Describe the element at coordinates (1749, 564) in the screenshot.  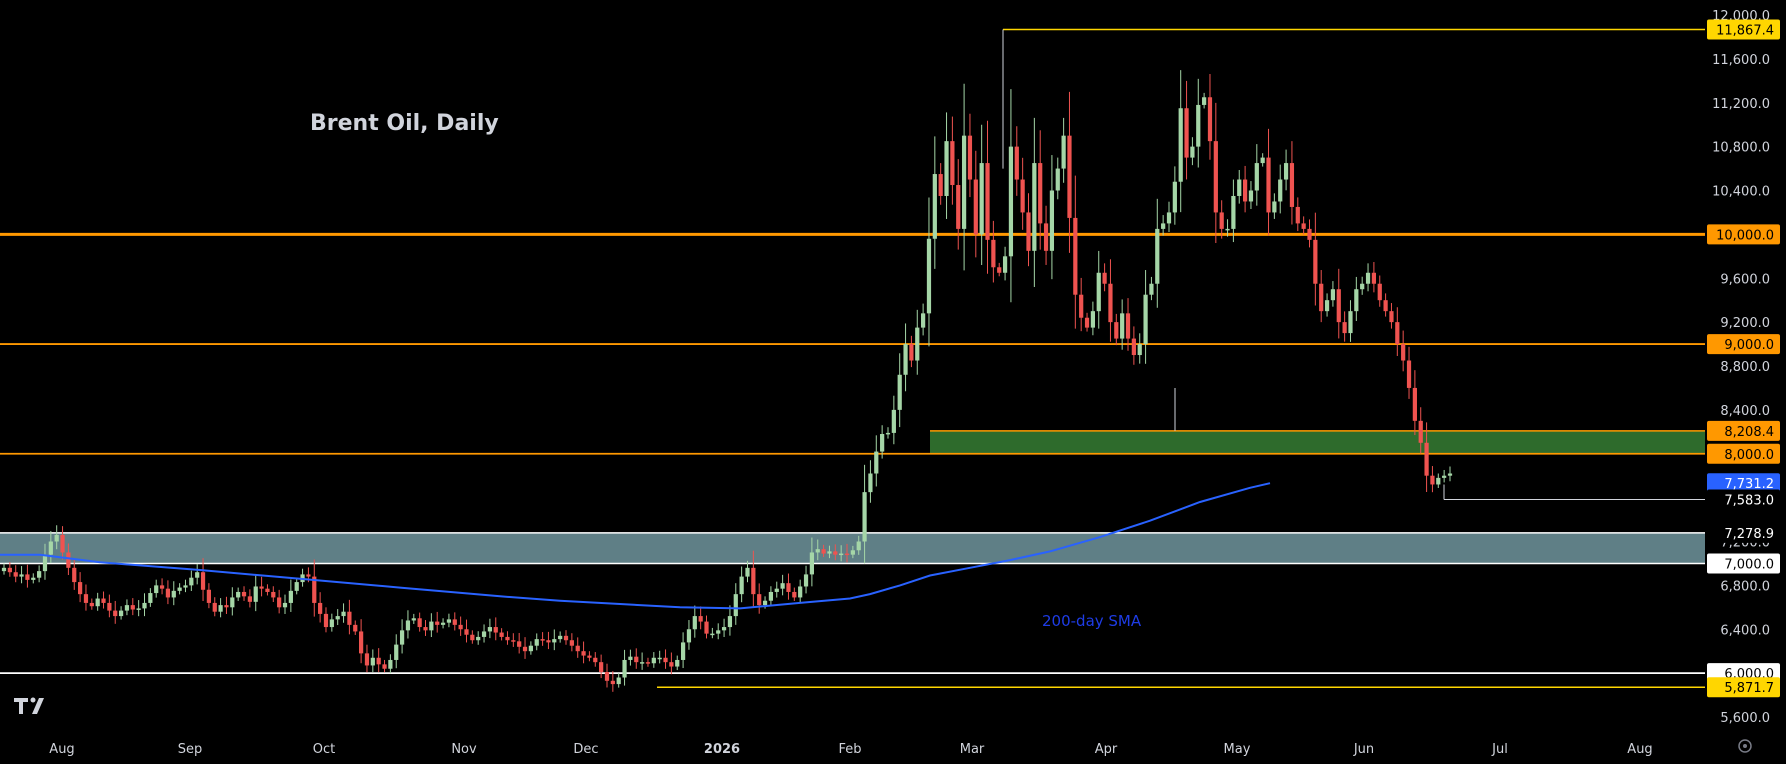
I see `price-tag-label: 7,000.0` at that location.